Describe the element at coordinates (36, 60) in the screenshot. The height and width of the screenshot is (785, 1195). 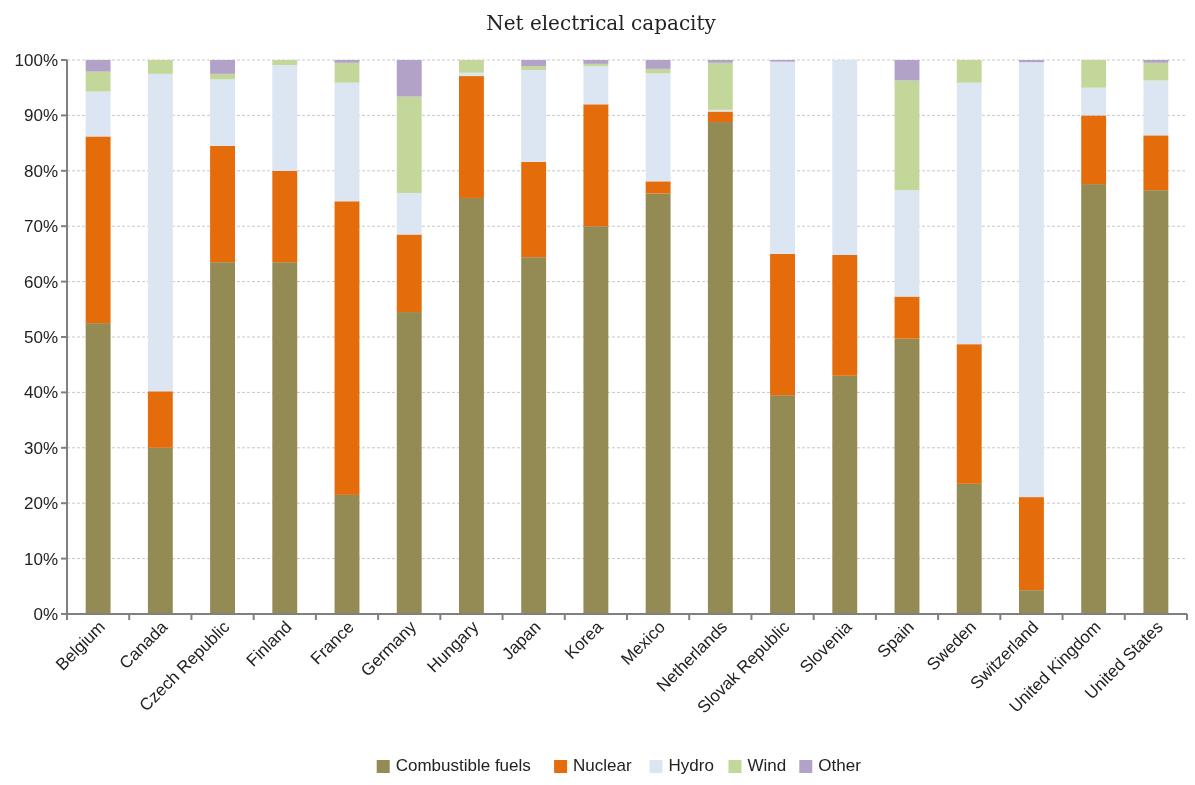
I see `y-tick-label: 100%` at that location.